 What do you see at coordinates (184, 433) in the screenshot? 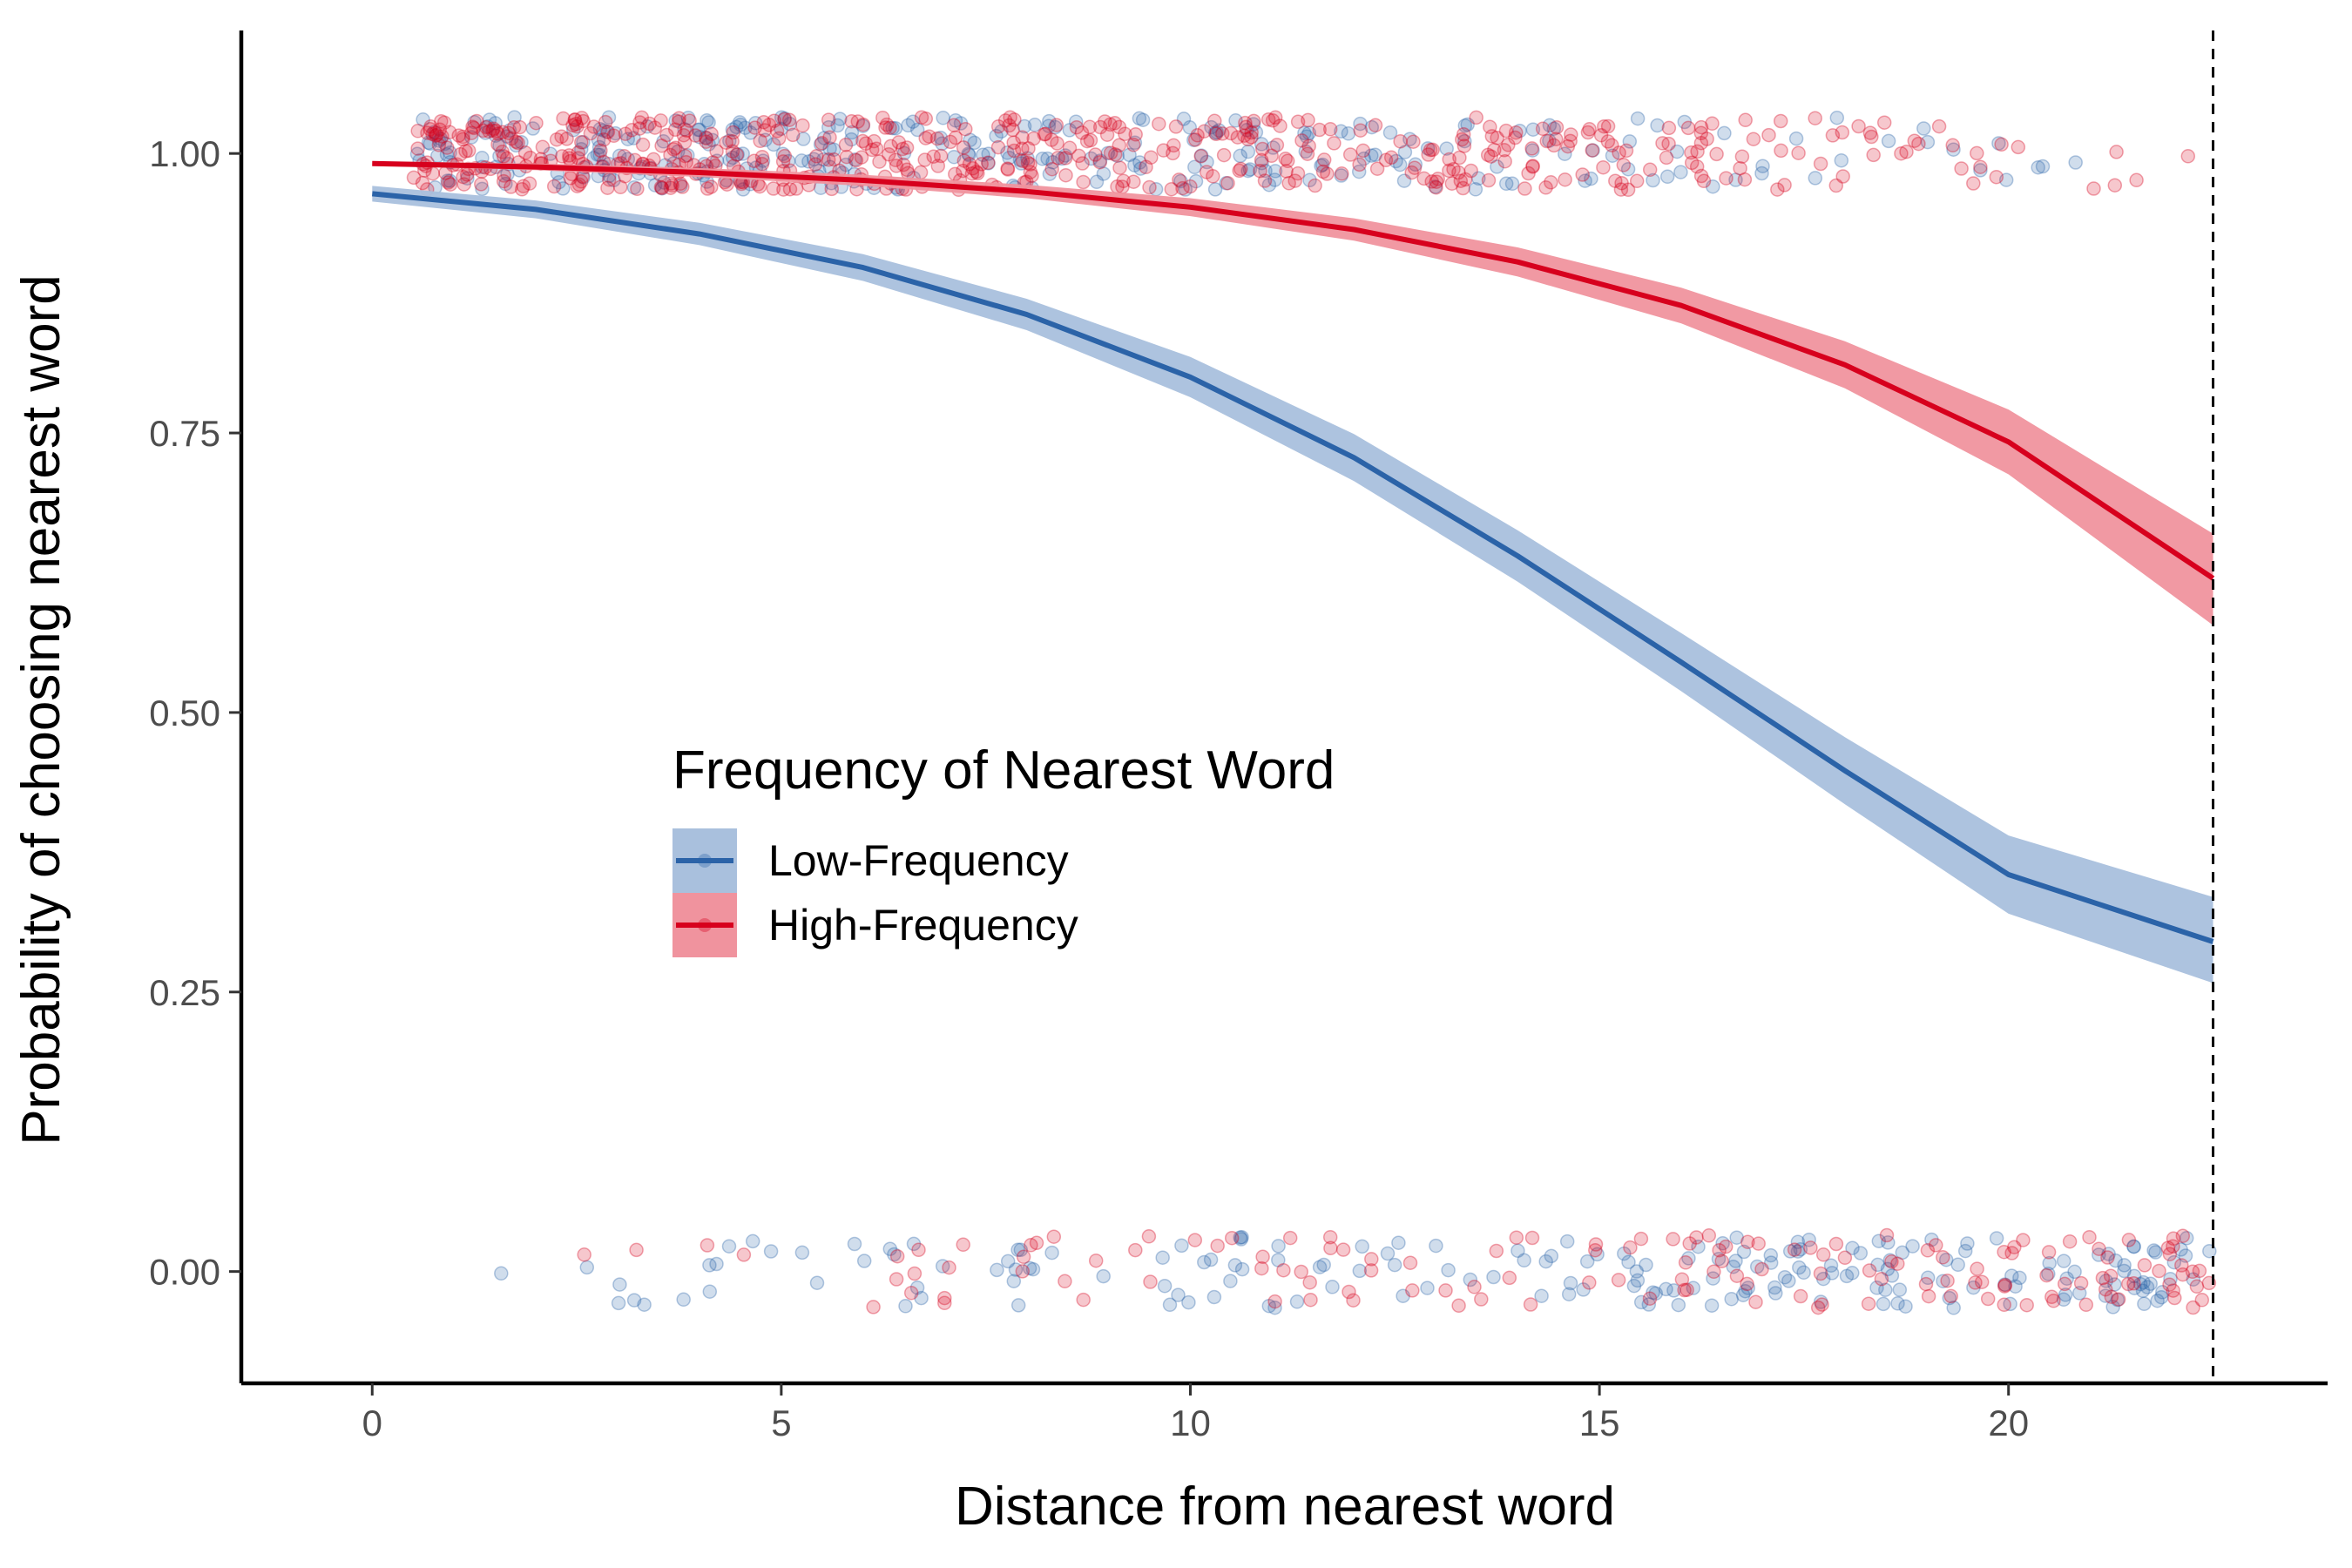
I see `y-tick-label: 0.75` at bounding box center [184, 433].